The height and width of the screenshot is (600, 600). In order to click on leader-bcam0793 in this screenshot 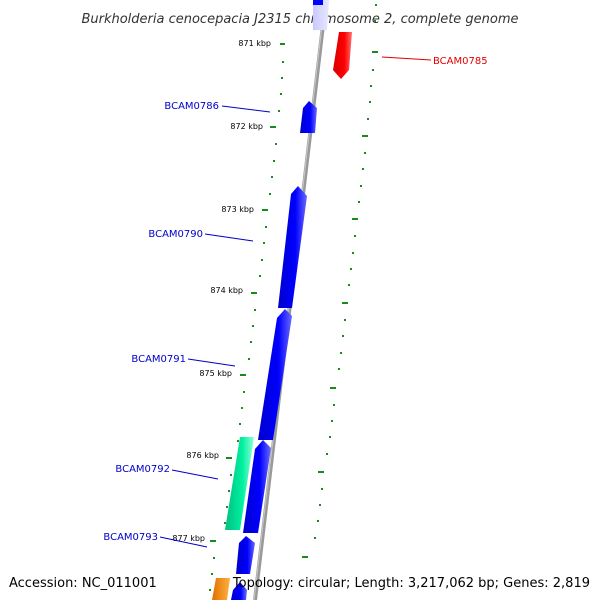, I will do `click(183, 542)`.